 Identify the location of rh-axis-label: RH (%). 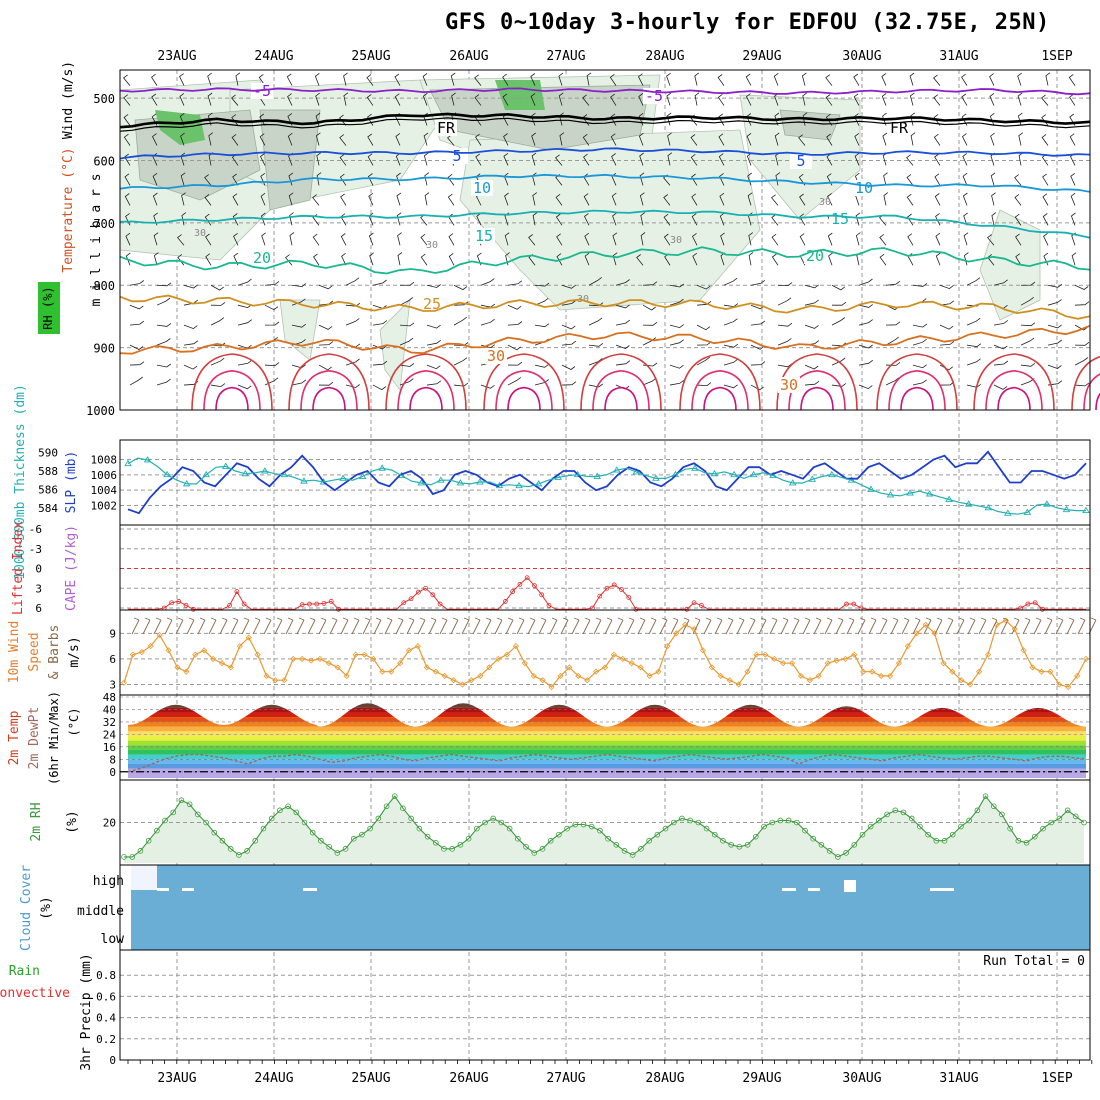
(48, 307).